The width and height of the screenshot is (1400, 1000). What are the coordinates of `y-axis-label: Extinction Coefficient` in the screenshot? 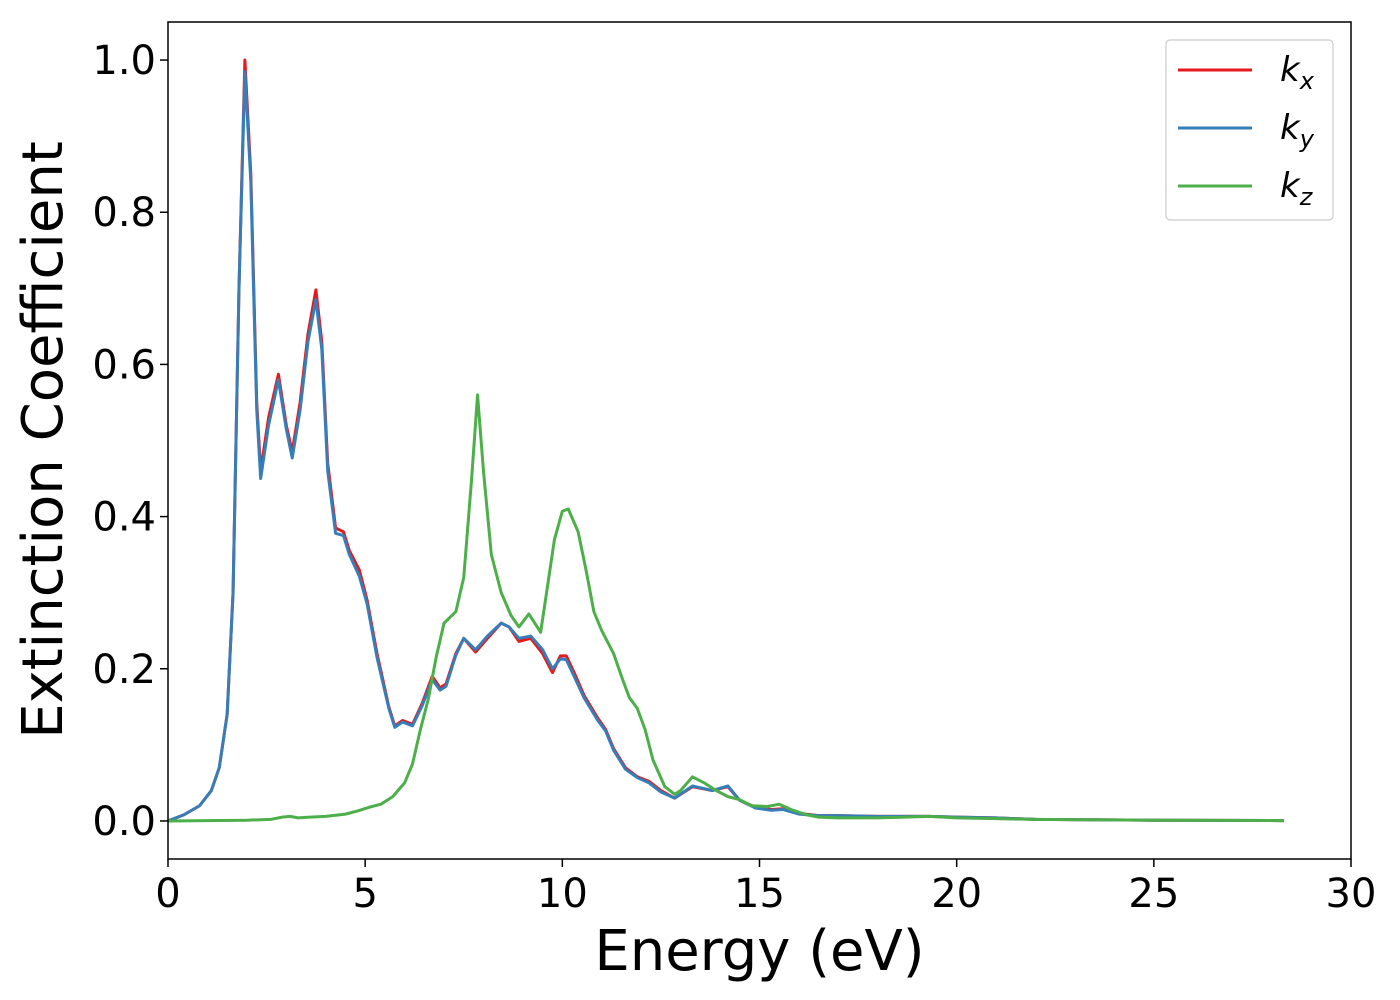 It's located at (43, 440).